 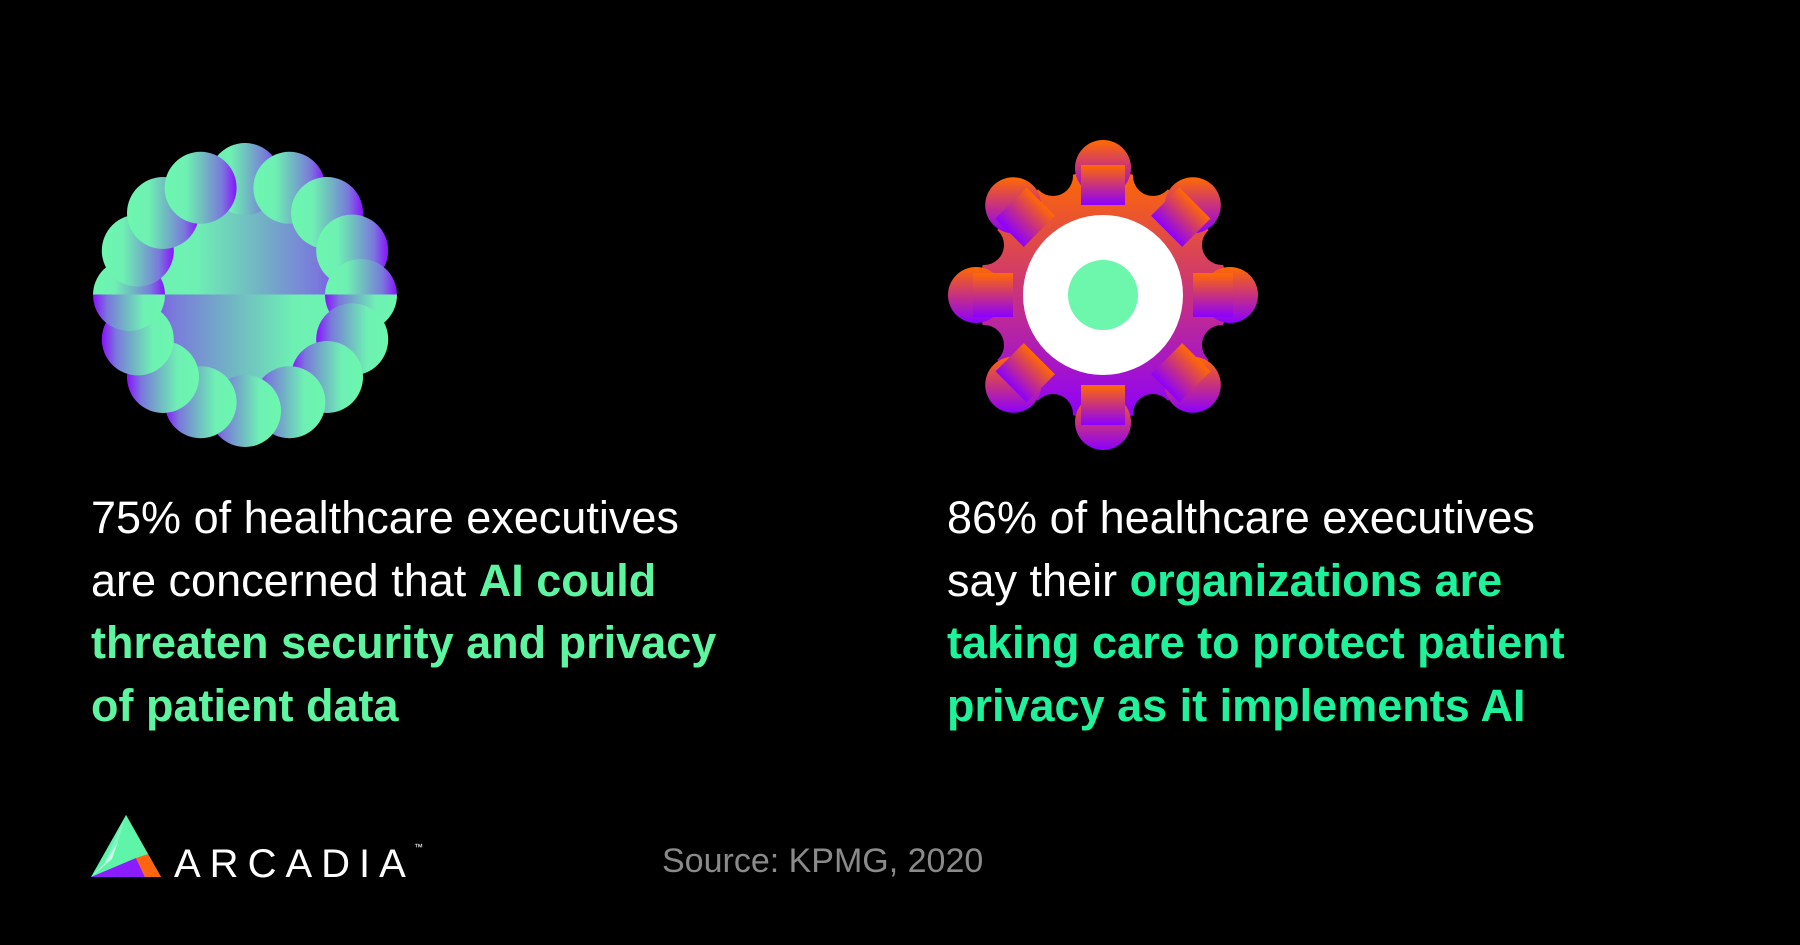 I want to click on gear-icon, so click(x=1103, y=295).